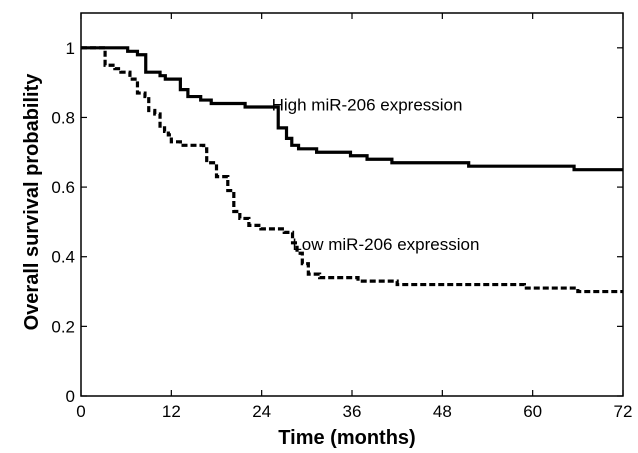  Describe the element at coordinates (171, 411) in the screenshot. I see `x-tick-label: 12` at that location.